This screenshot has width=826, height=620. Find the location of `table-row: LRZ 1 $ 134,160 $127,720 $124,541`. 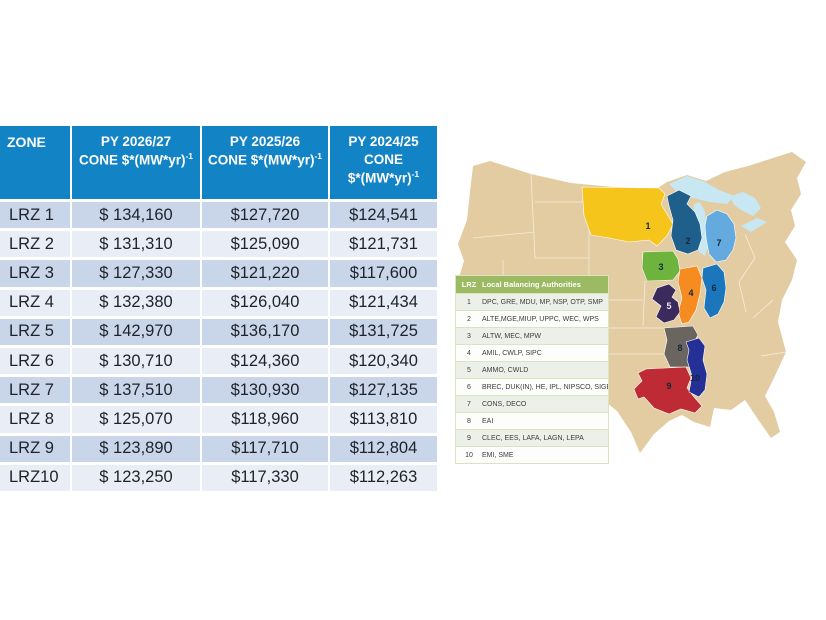

table-row: LRZ 1 $ 134,160 $127,720 $124,541 is located at coordinates (218, 215).